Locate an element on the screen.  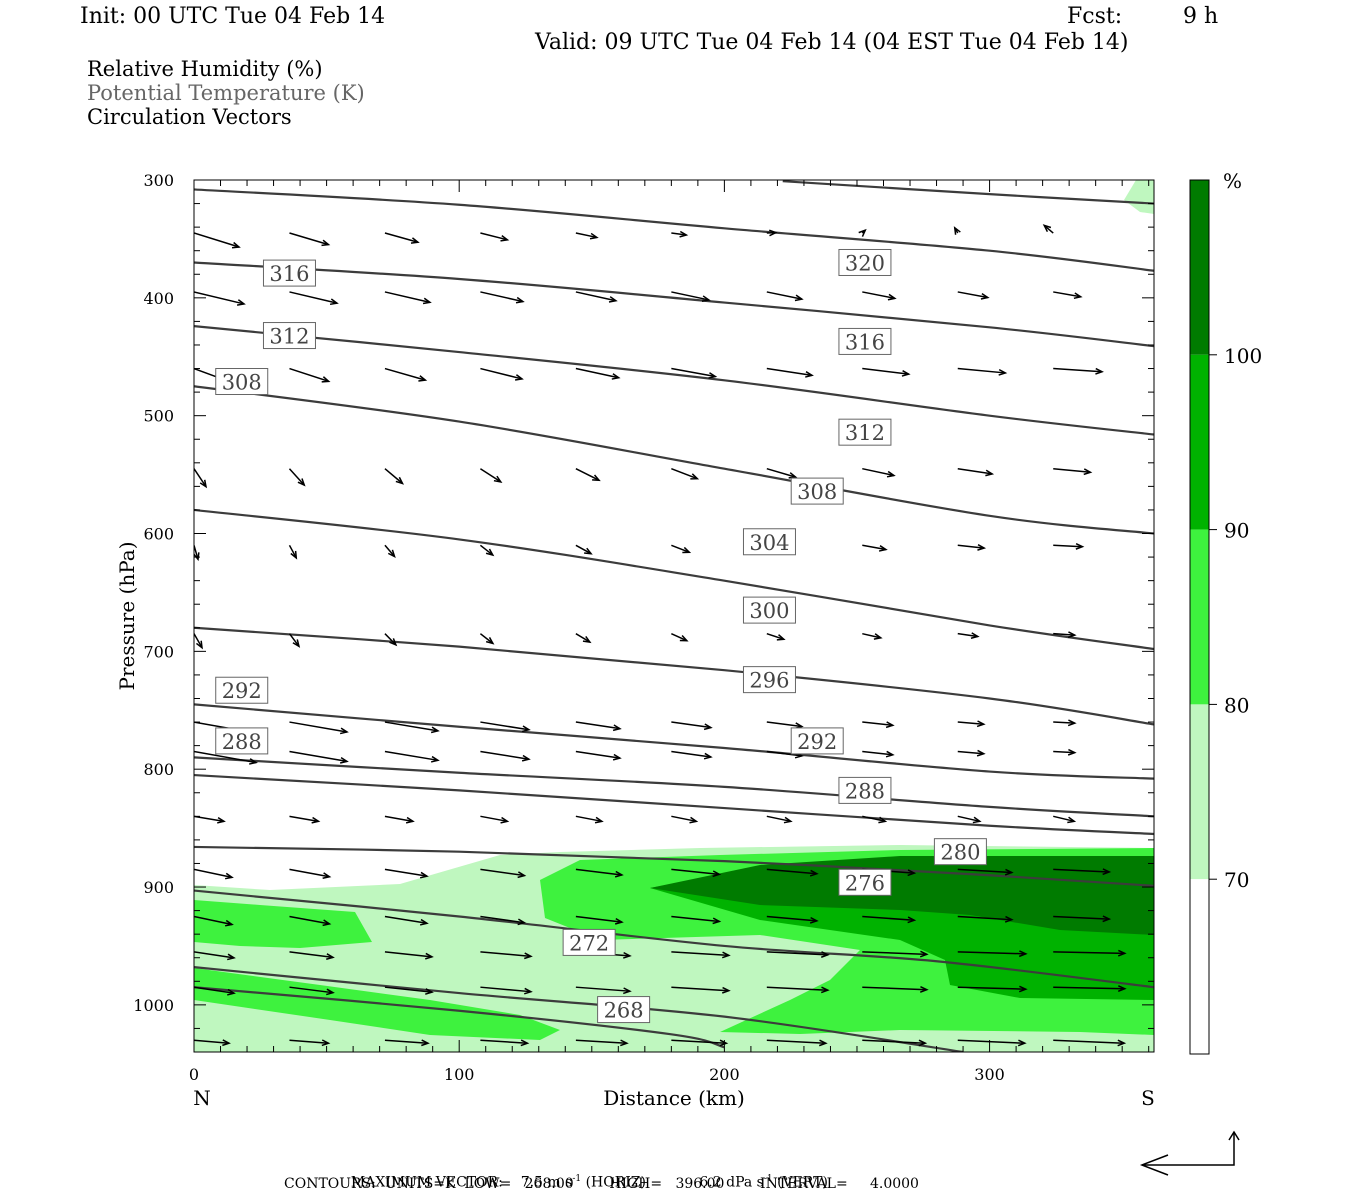
contour-label-312: 312 is located at coordinates (865, 433).